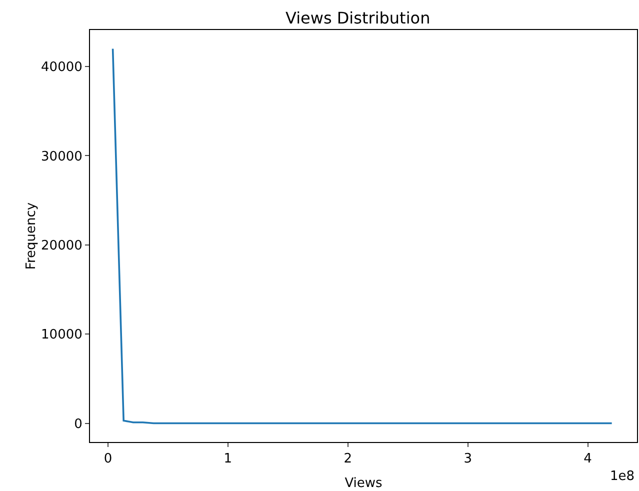  What do you see at coordinates (588, 459) in the screenshot?
I see `x-tick-label: 4` at bounding box center [588, 459].